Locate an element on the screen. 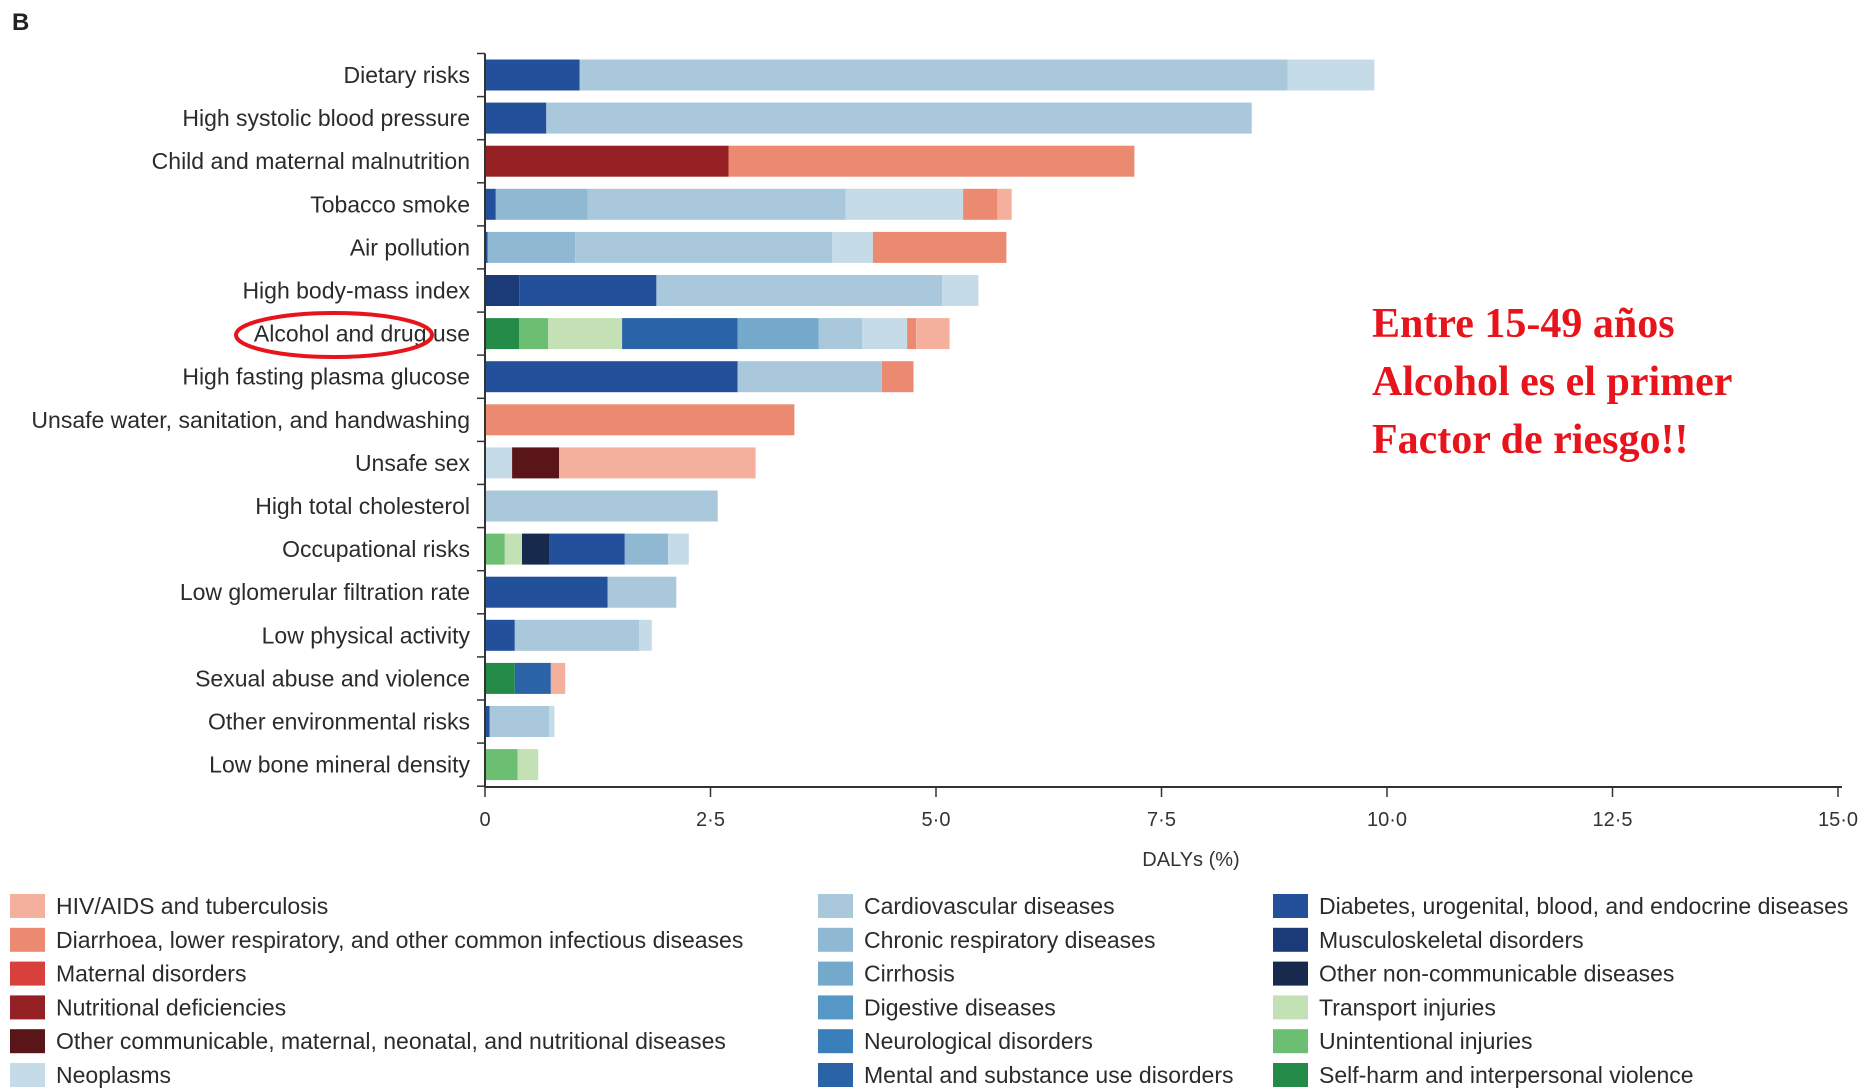  legend-label: Unintentional injuries is located at coordinates (1426, 1041).